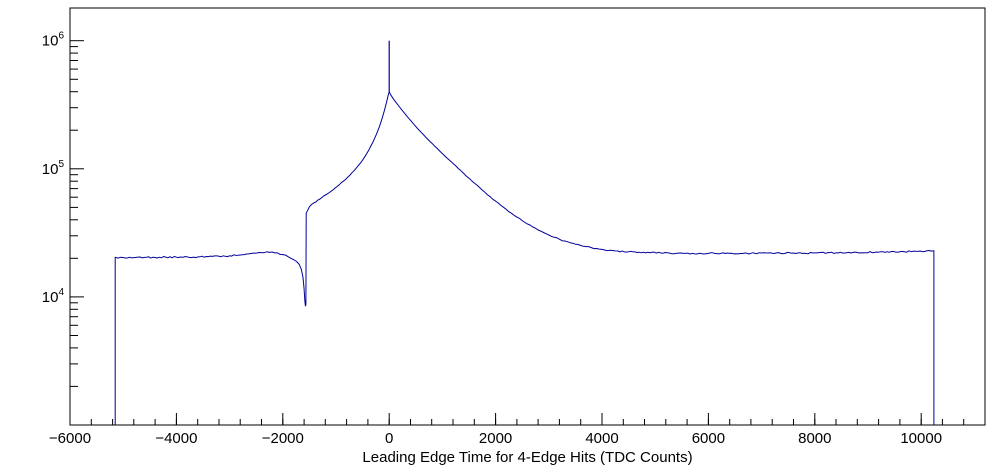 The width and height of the screenshot is (996, 472). I want to click on y-tick-label: 10⁶, so click(53, 40).